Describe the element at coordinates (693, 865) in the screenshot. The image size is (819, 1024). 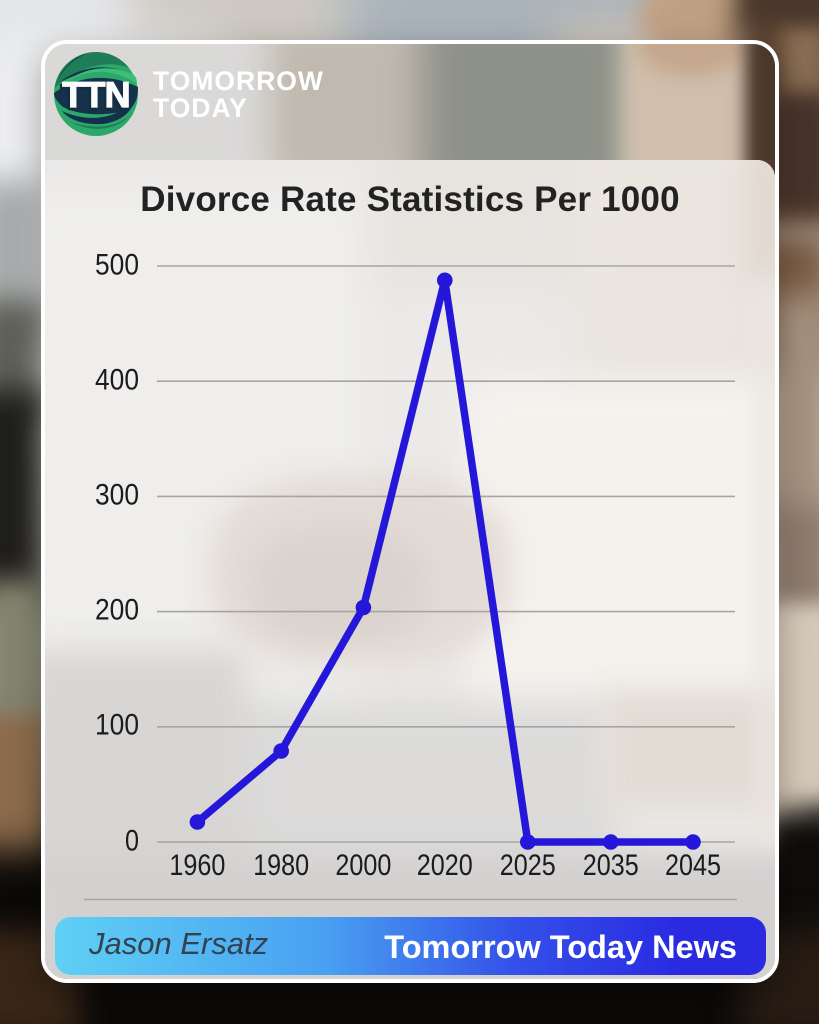
I see `svg-text: 2045` at that location.